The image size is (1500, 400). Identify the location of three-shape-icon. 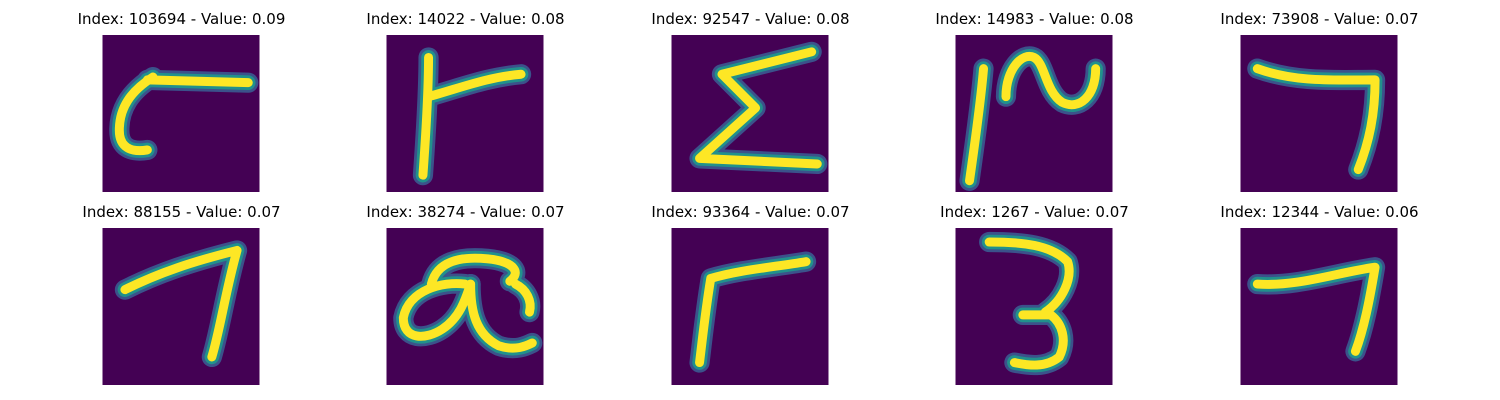
(1034, 306).